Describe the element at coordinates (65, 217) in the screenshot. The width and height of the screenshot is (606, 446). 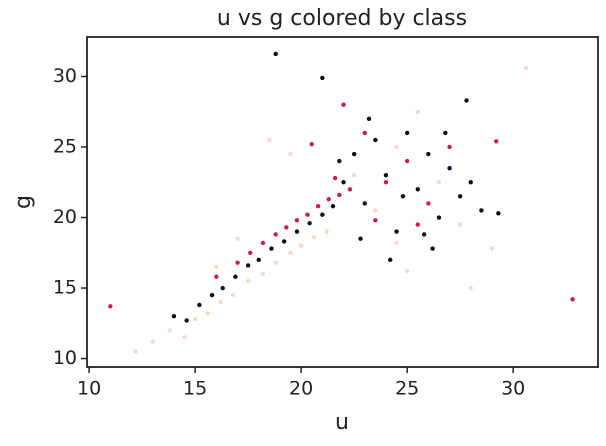
I see `y-tick-label: 20` at that location.